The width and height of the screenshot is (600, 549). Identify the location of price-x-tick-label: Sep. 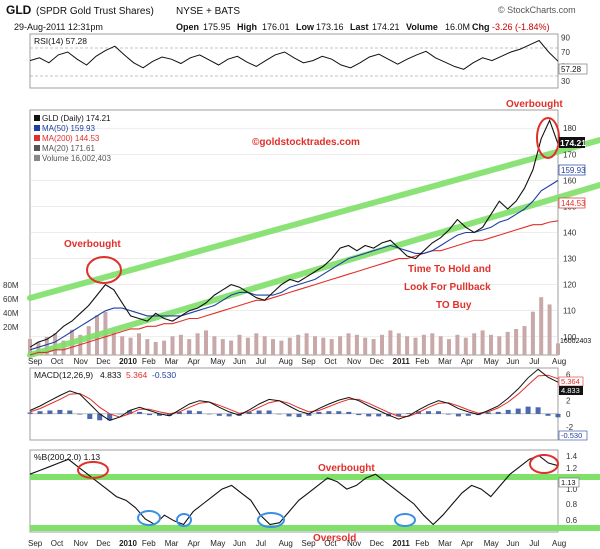
(308, 361).